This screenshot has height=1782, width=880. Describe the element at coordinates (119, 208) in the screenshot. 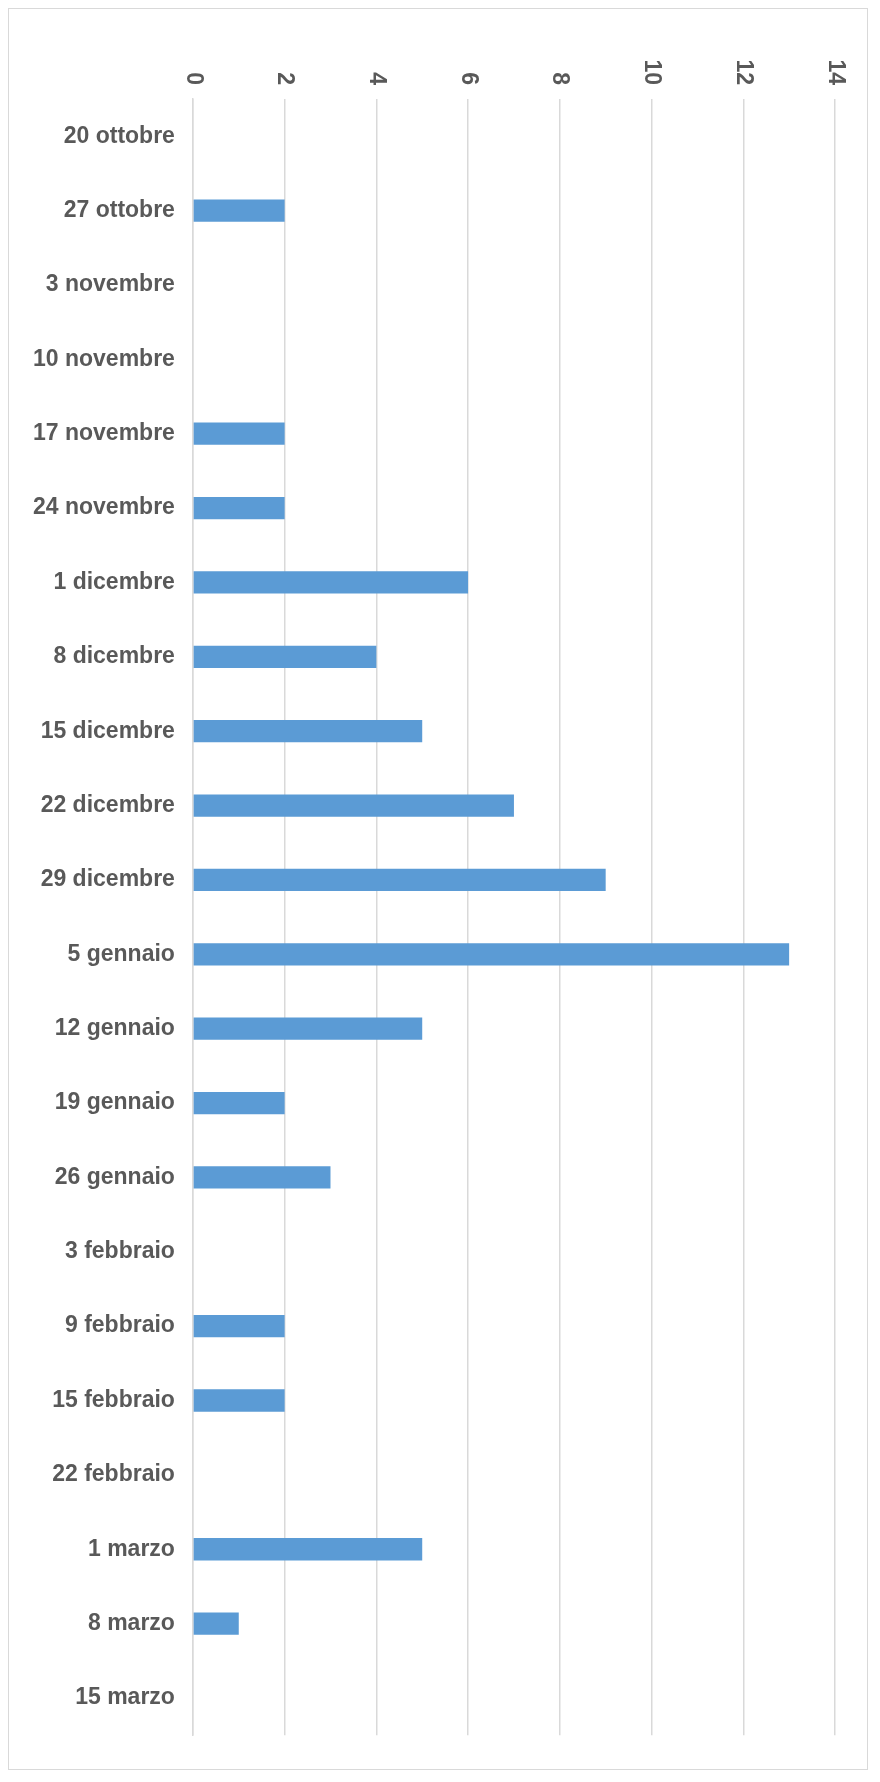

I see `y-tick-label: 27 ottobre` at that location.